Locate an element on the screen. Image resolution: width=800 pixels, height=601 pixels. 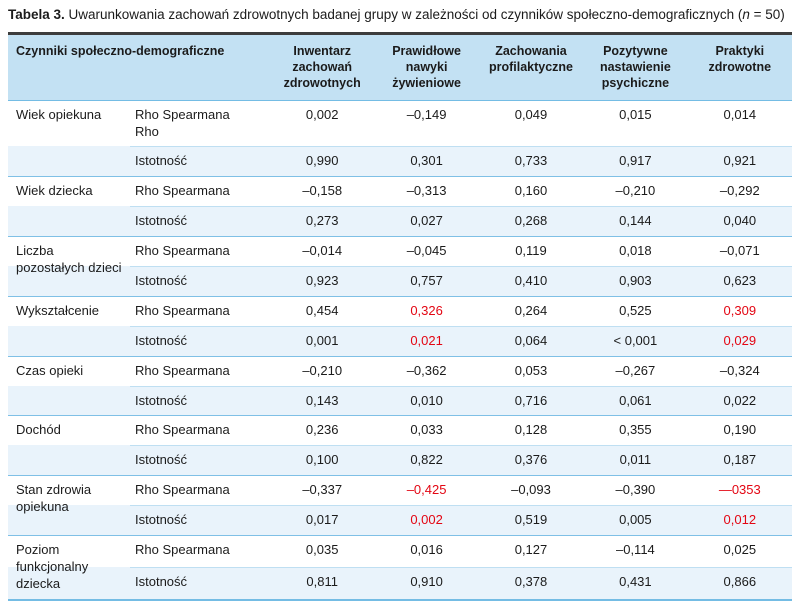
value-cell: < 0,001 is located at coordinates (635, 340).